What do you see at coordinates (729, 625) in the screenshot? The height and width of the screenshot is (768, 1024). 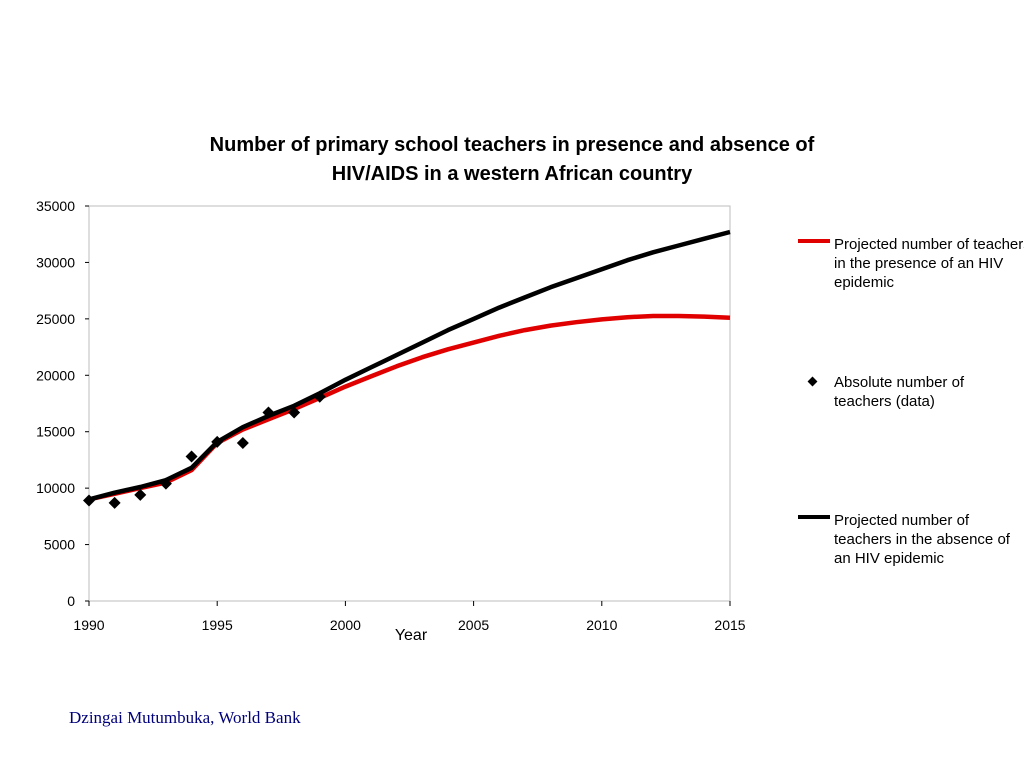 I see `x-tick-label: 2015` at bounding box center [729, 625].